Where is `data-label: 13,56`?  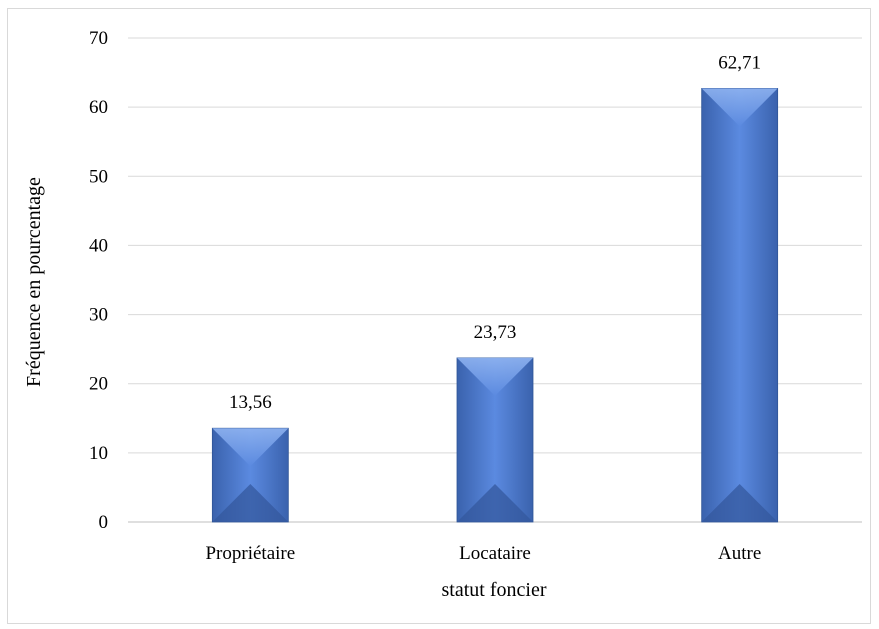
data-label: 13,56 is located at coordinates (250, 402).